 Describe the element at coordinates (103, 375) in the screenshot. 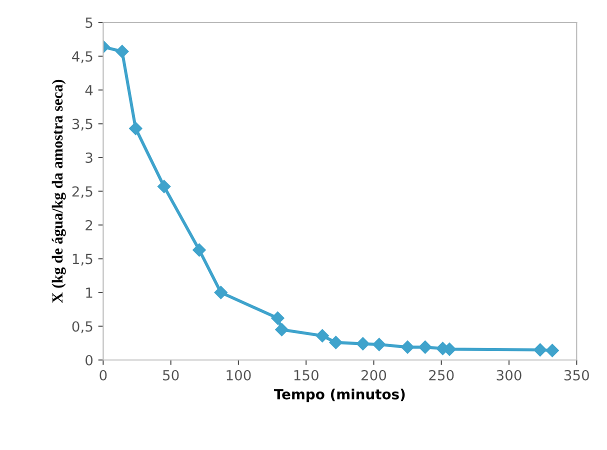

I see `x-tick-label: 0` at that location.